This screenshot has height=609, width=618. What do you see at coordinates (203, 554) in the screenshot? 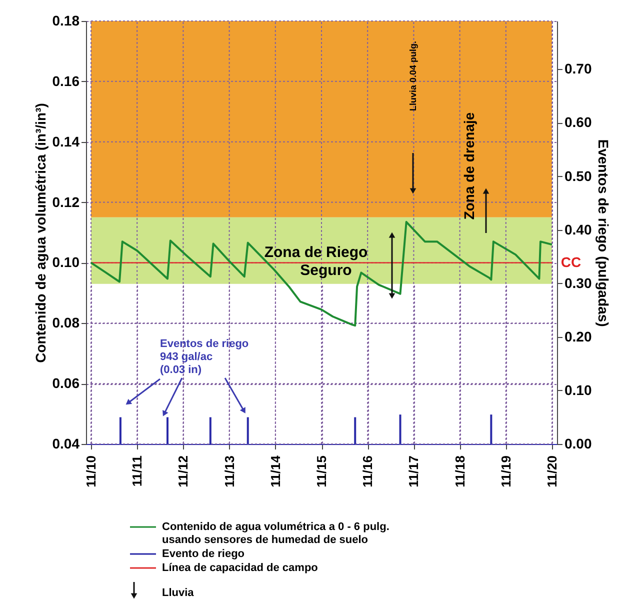
I see `legend-label: Evento de riego` at bounding box center [203, 554].